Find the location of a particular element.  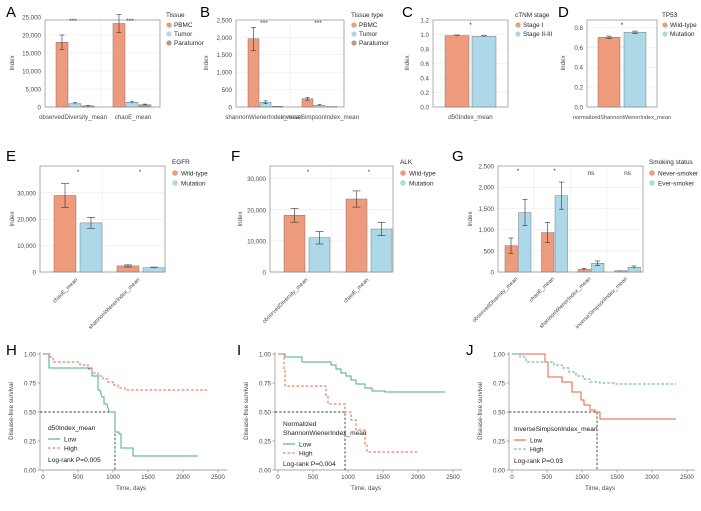

panel-G-bars-group2 is located at coordinates (554, 227).